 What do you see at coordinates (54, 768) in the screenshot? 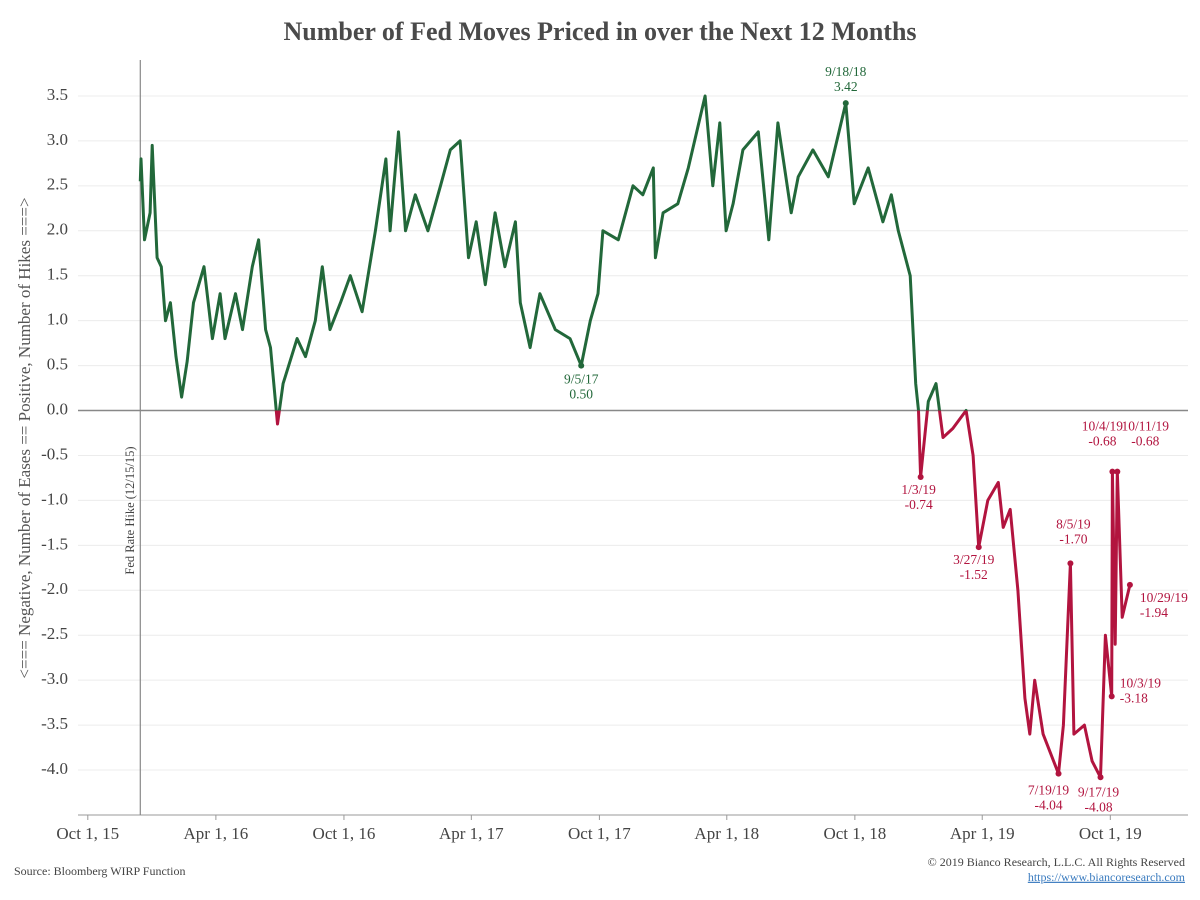
I see `y-tick-label: -4.0` at bounding box center [54, 768].